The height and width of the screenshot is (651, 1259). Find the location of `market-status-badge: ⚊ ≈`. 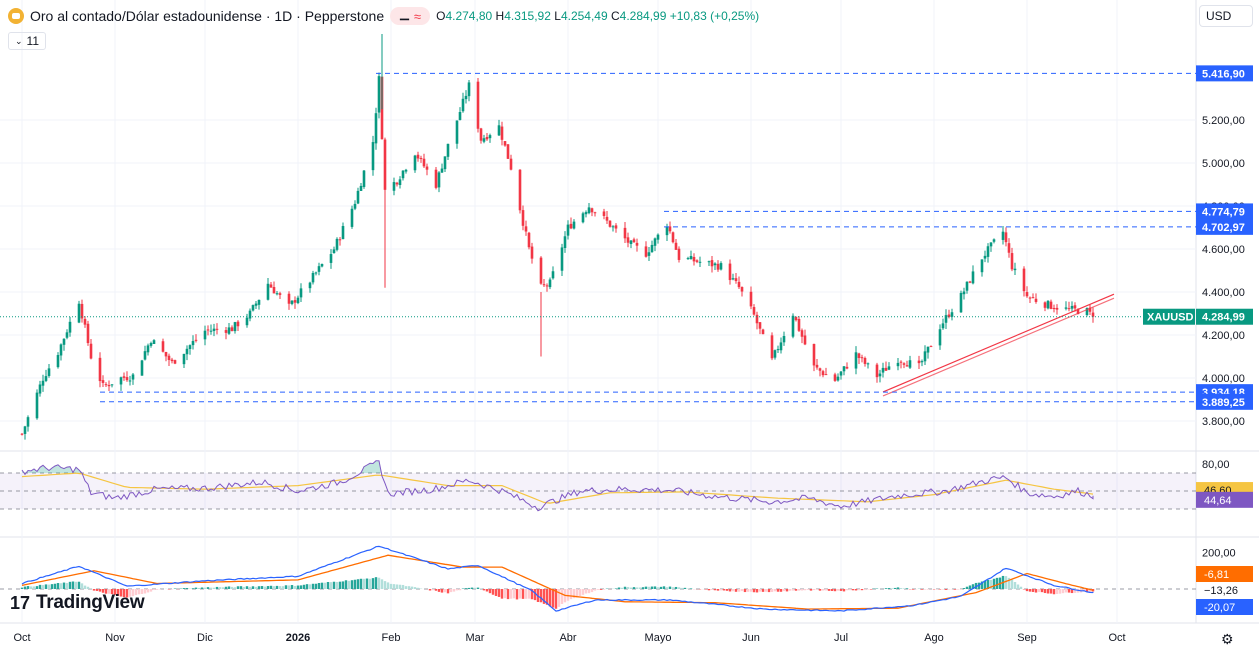

market-status-badge: ⚊ ≈ is located at coordinates (410, 16).